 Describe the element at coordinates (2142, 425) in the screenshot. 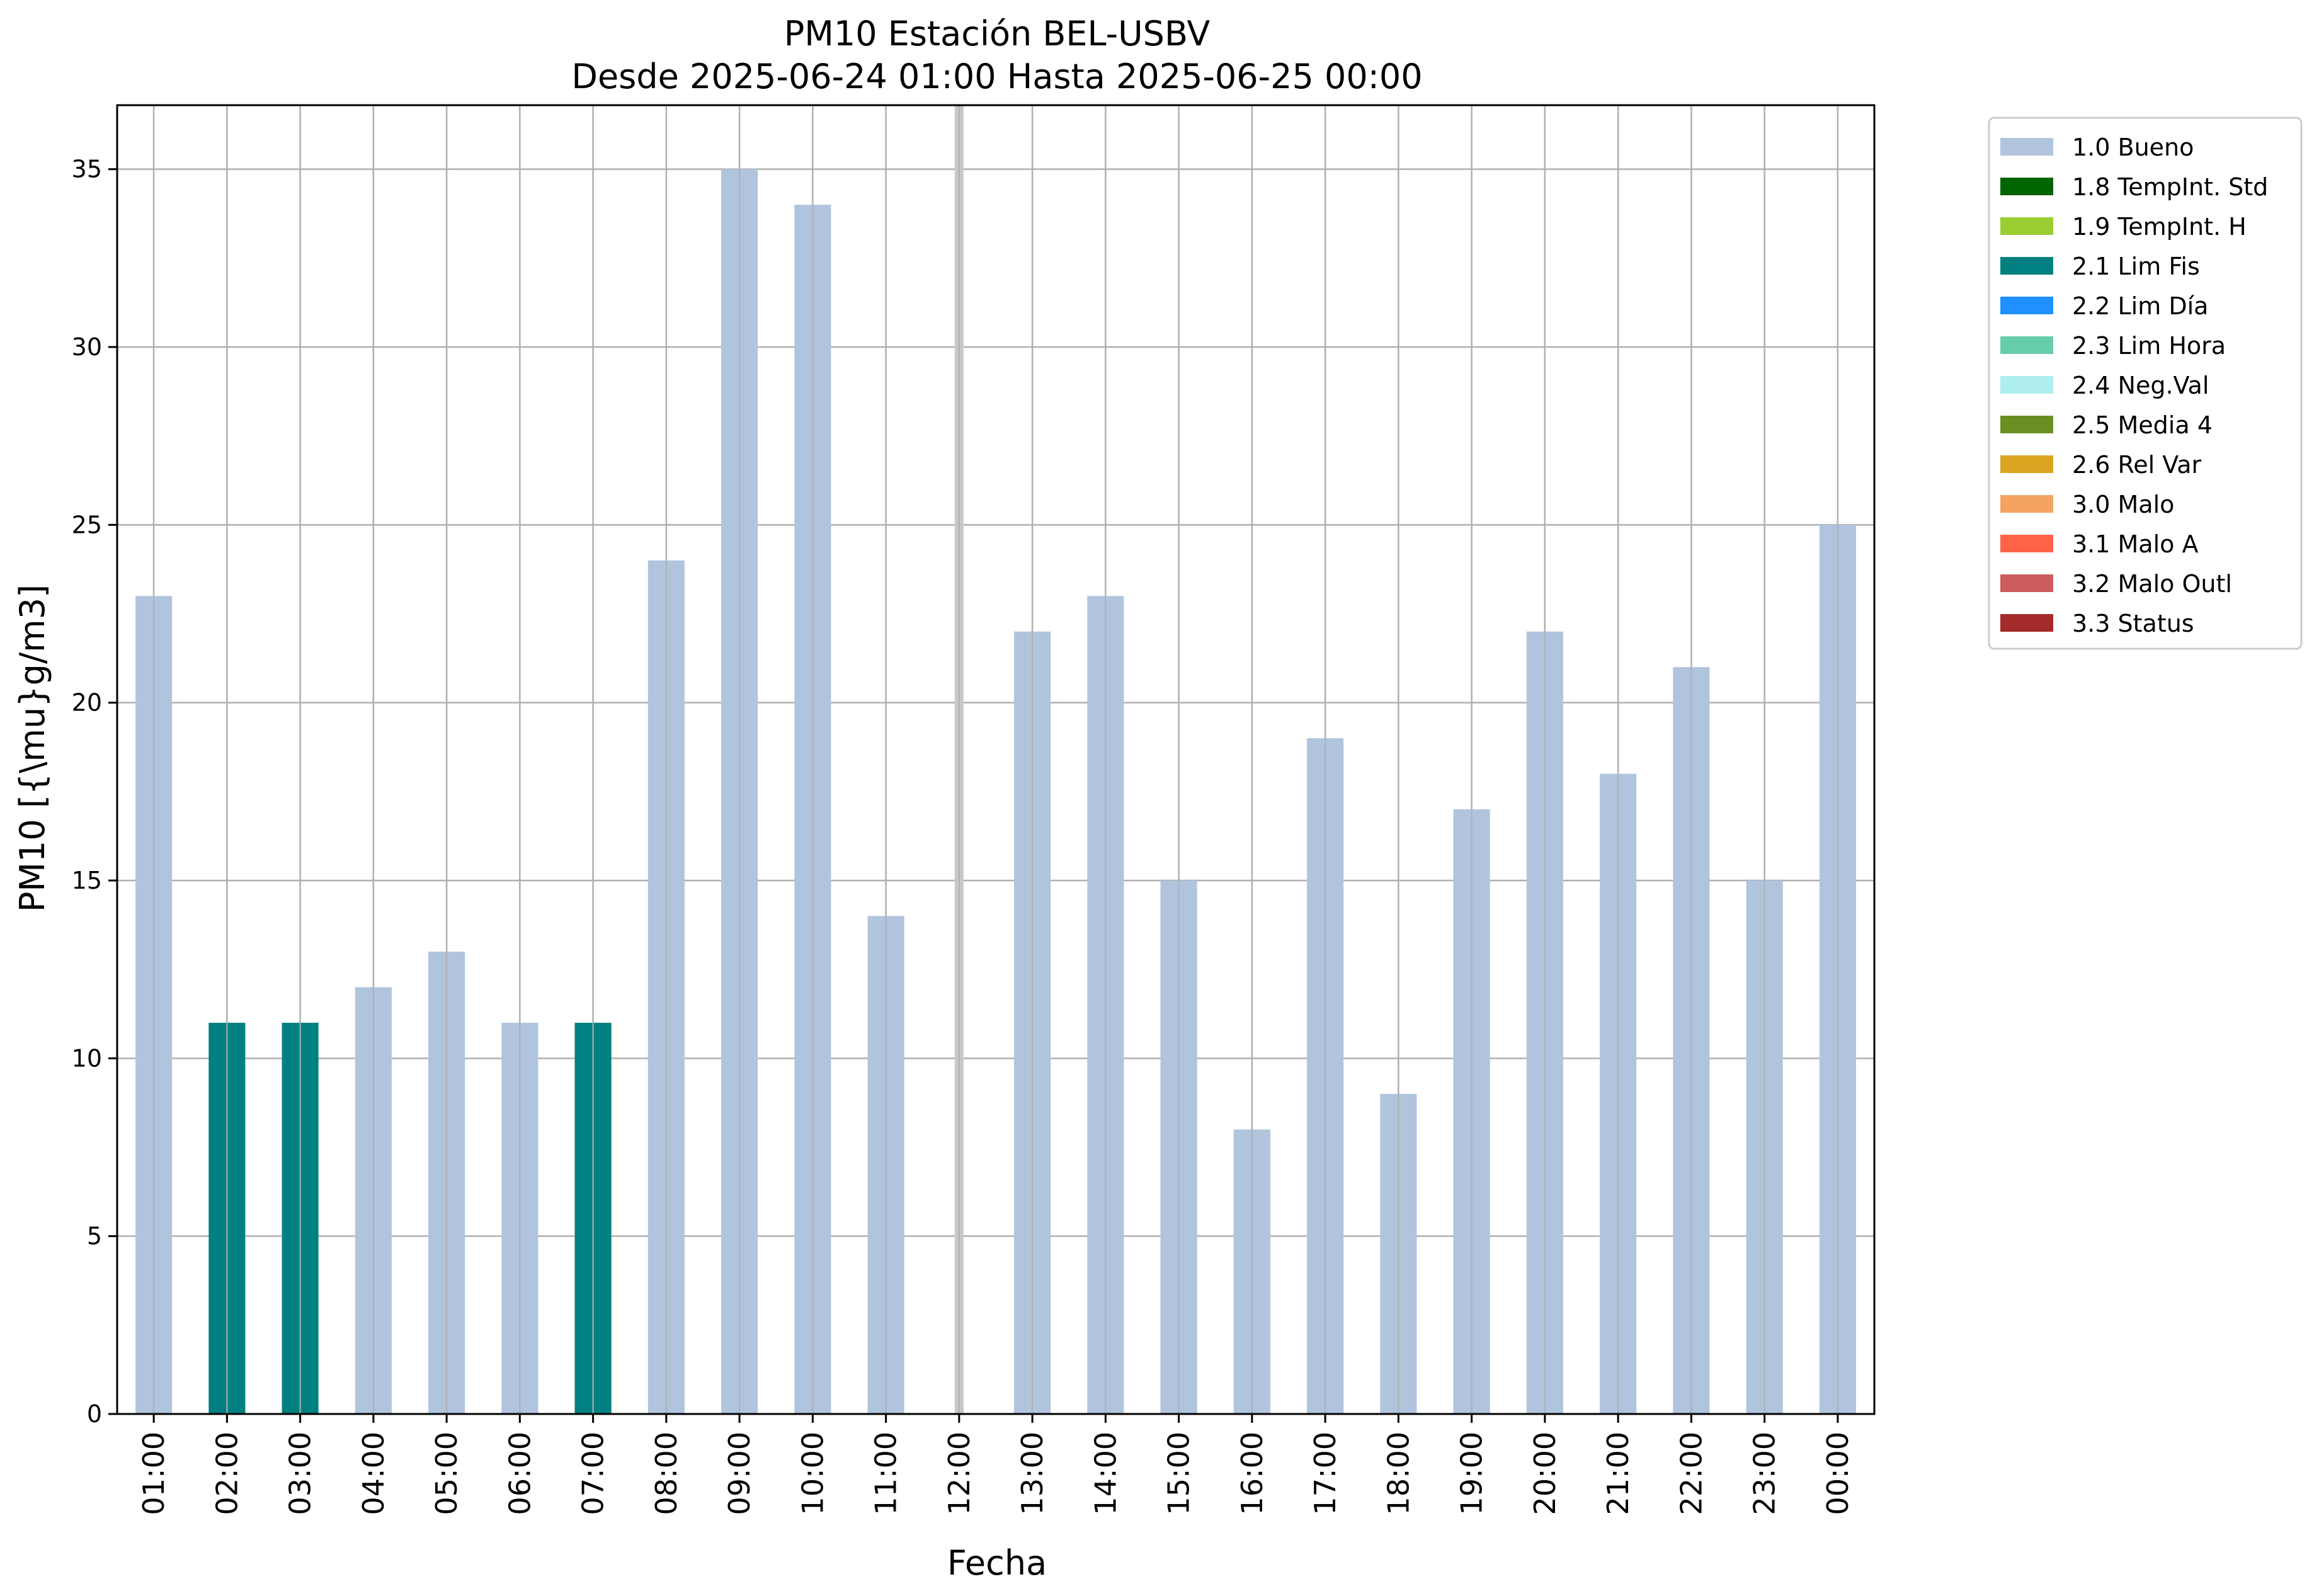

I see `legend-entry-label: 2.5 Media 4` at that location.